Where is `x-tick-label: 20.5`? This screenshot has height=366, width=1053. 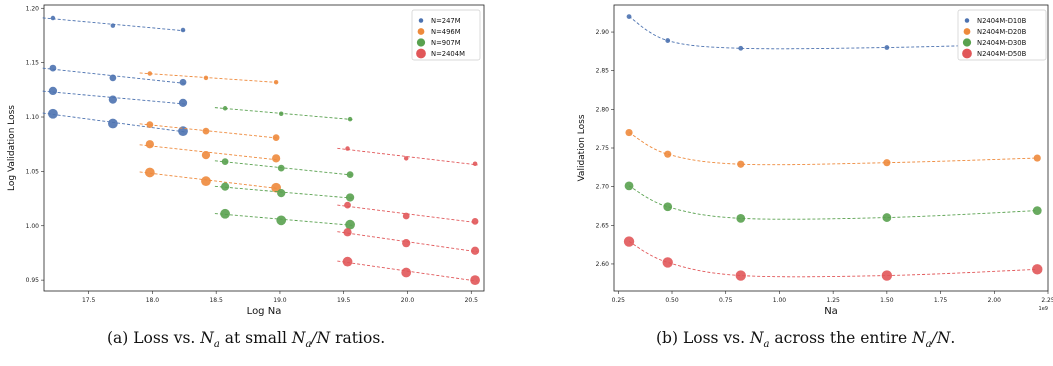
x-tick-label: 20.5 is located at coordinates (472, 300).